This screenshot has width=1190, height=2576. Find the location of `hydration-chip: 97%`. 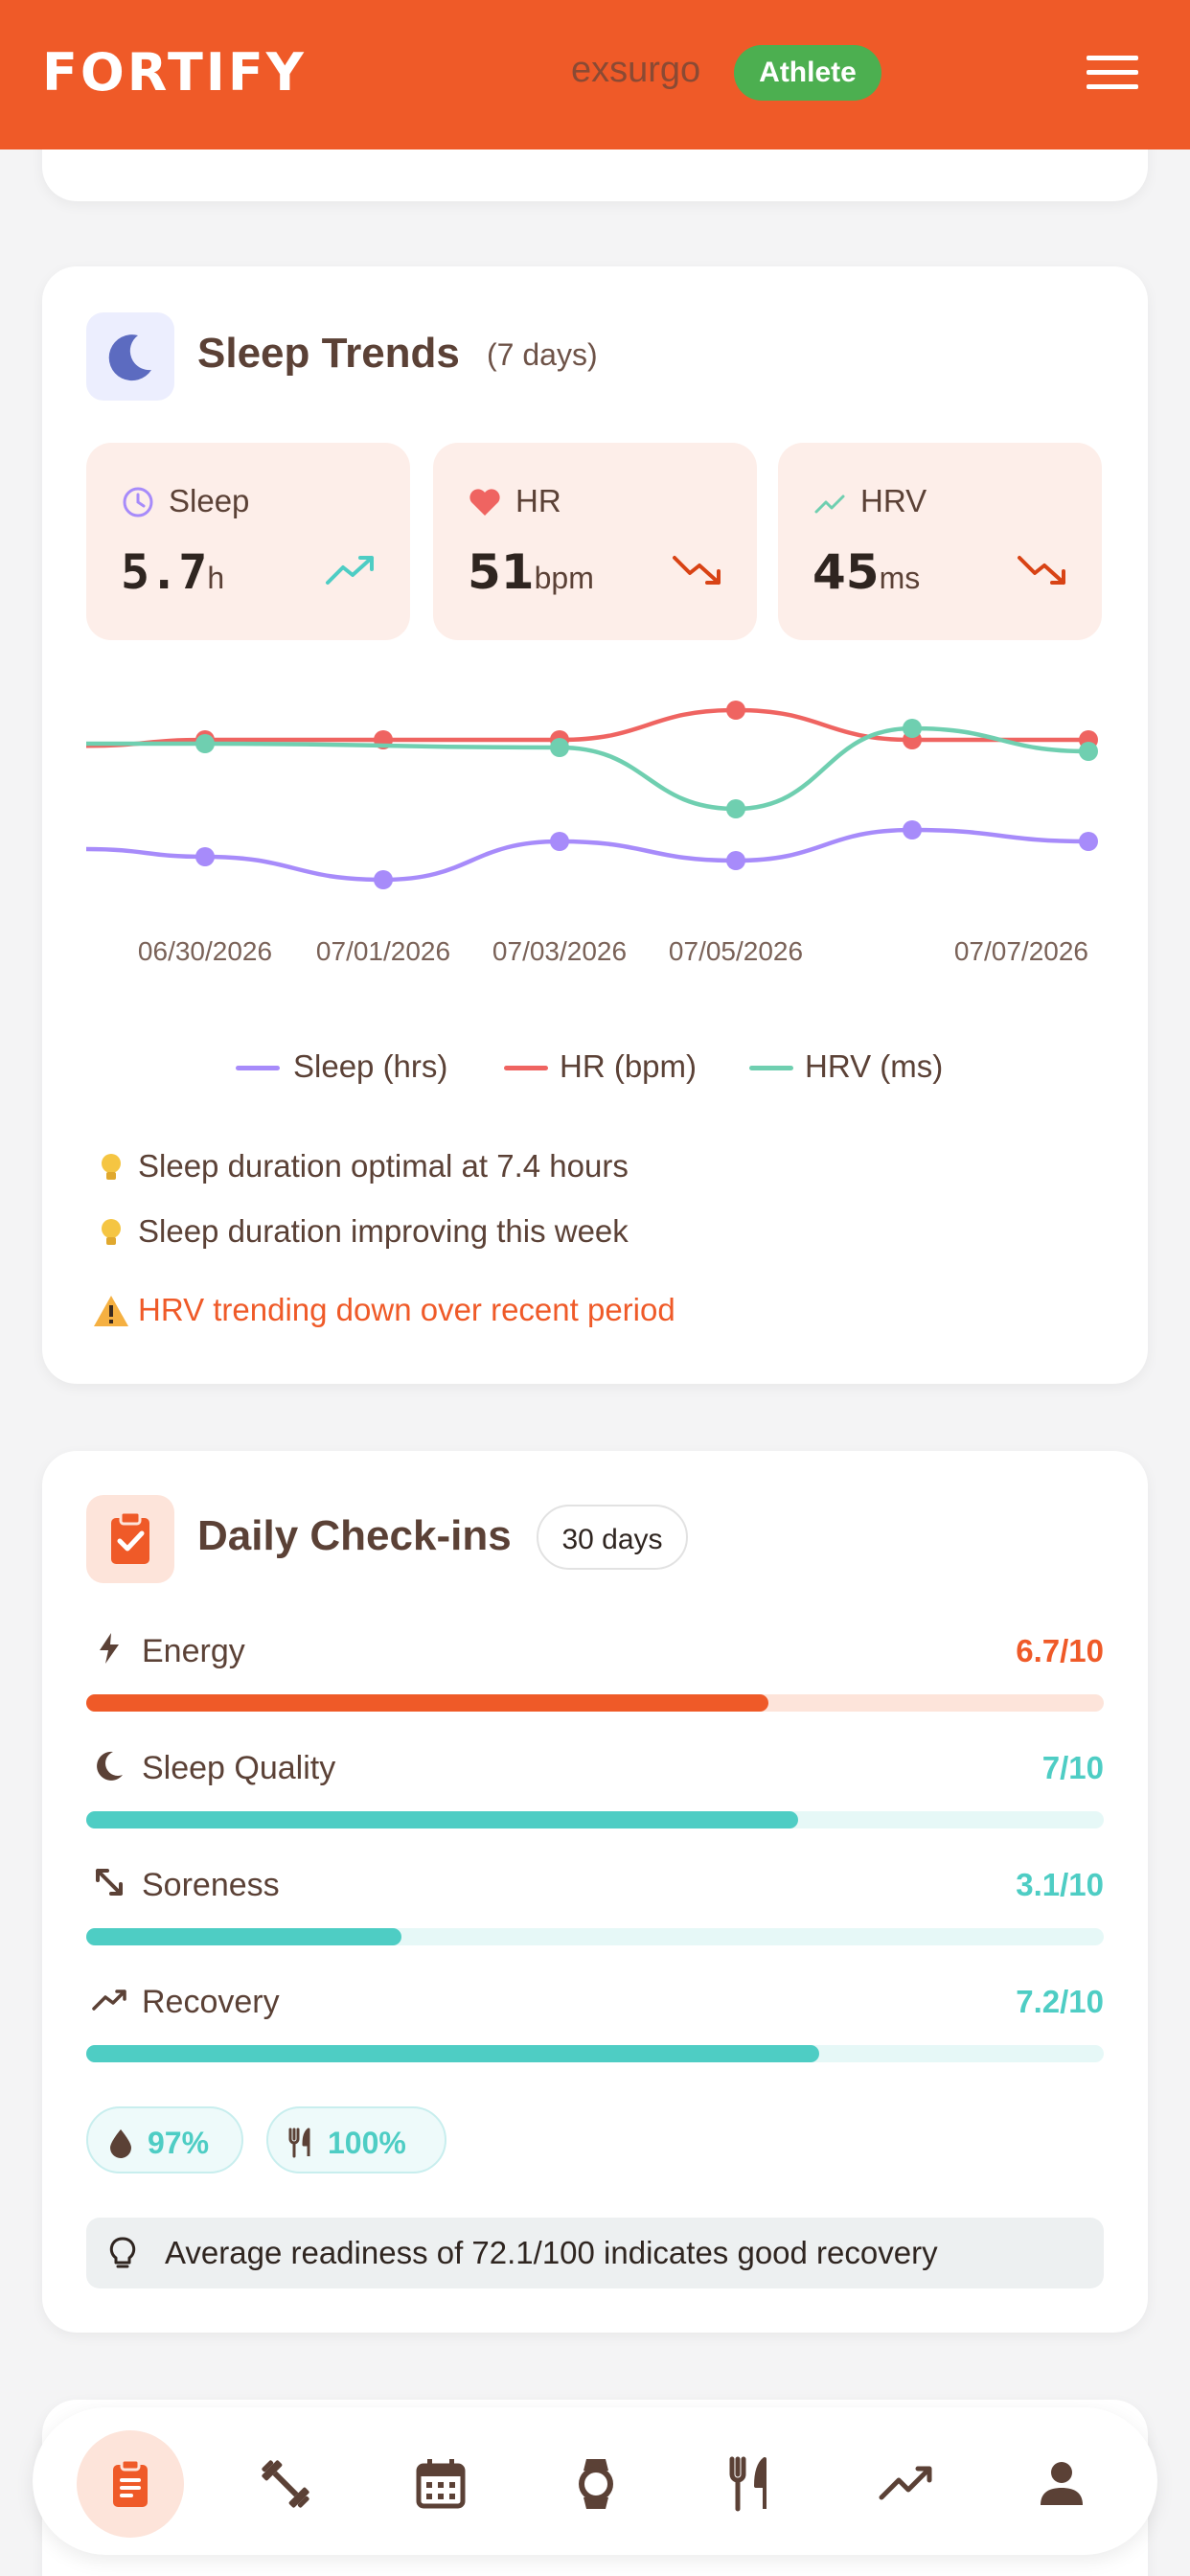

hydration-chip: 97% is located at coordinates (164, 2140).